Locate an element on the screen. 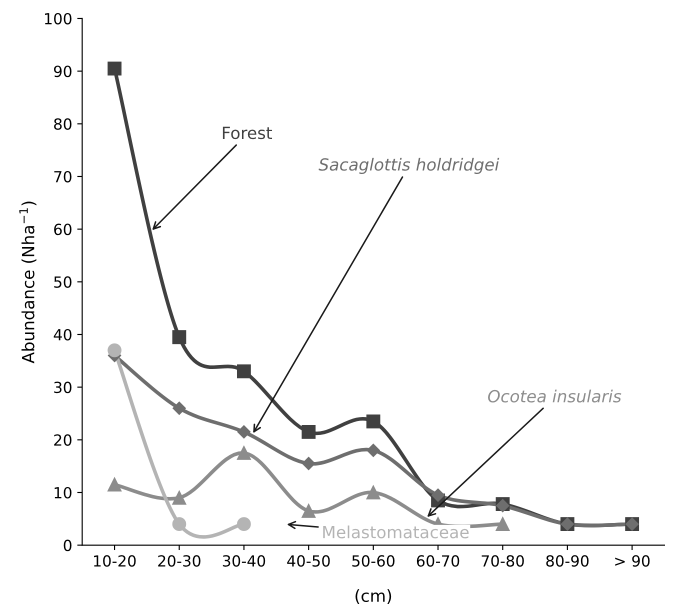 The width and height of the screenshot is (685, 616). y-tick-label: 90 is located at coordinates (63, 72).